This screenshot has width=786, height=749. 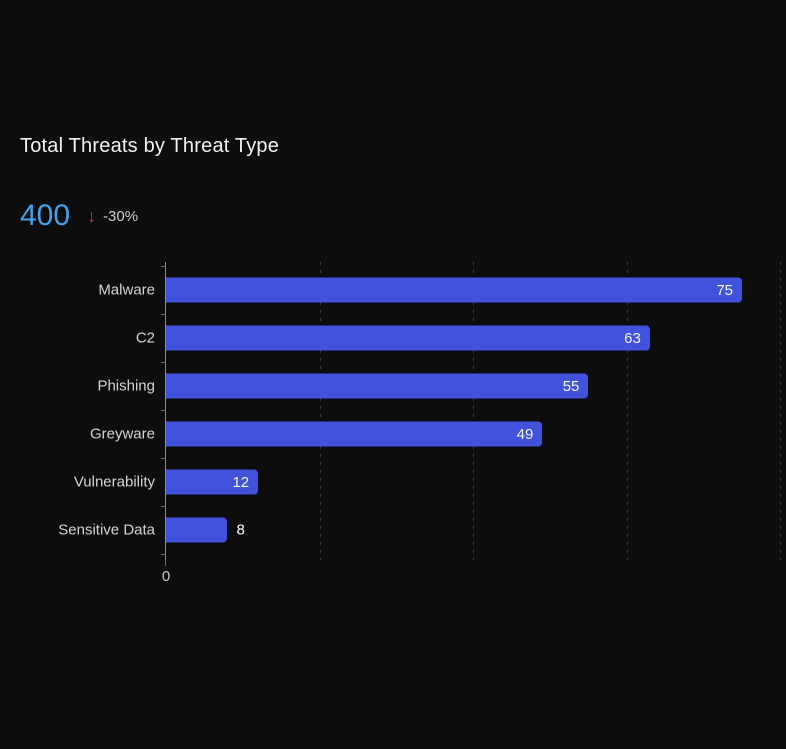 What do you see at coordinates (114, 482) in the screenshot?
I see `category-label: Vulnerability` at bounding box center [114, 482].